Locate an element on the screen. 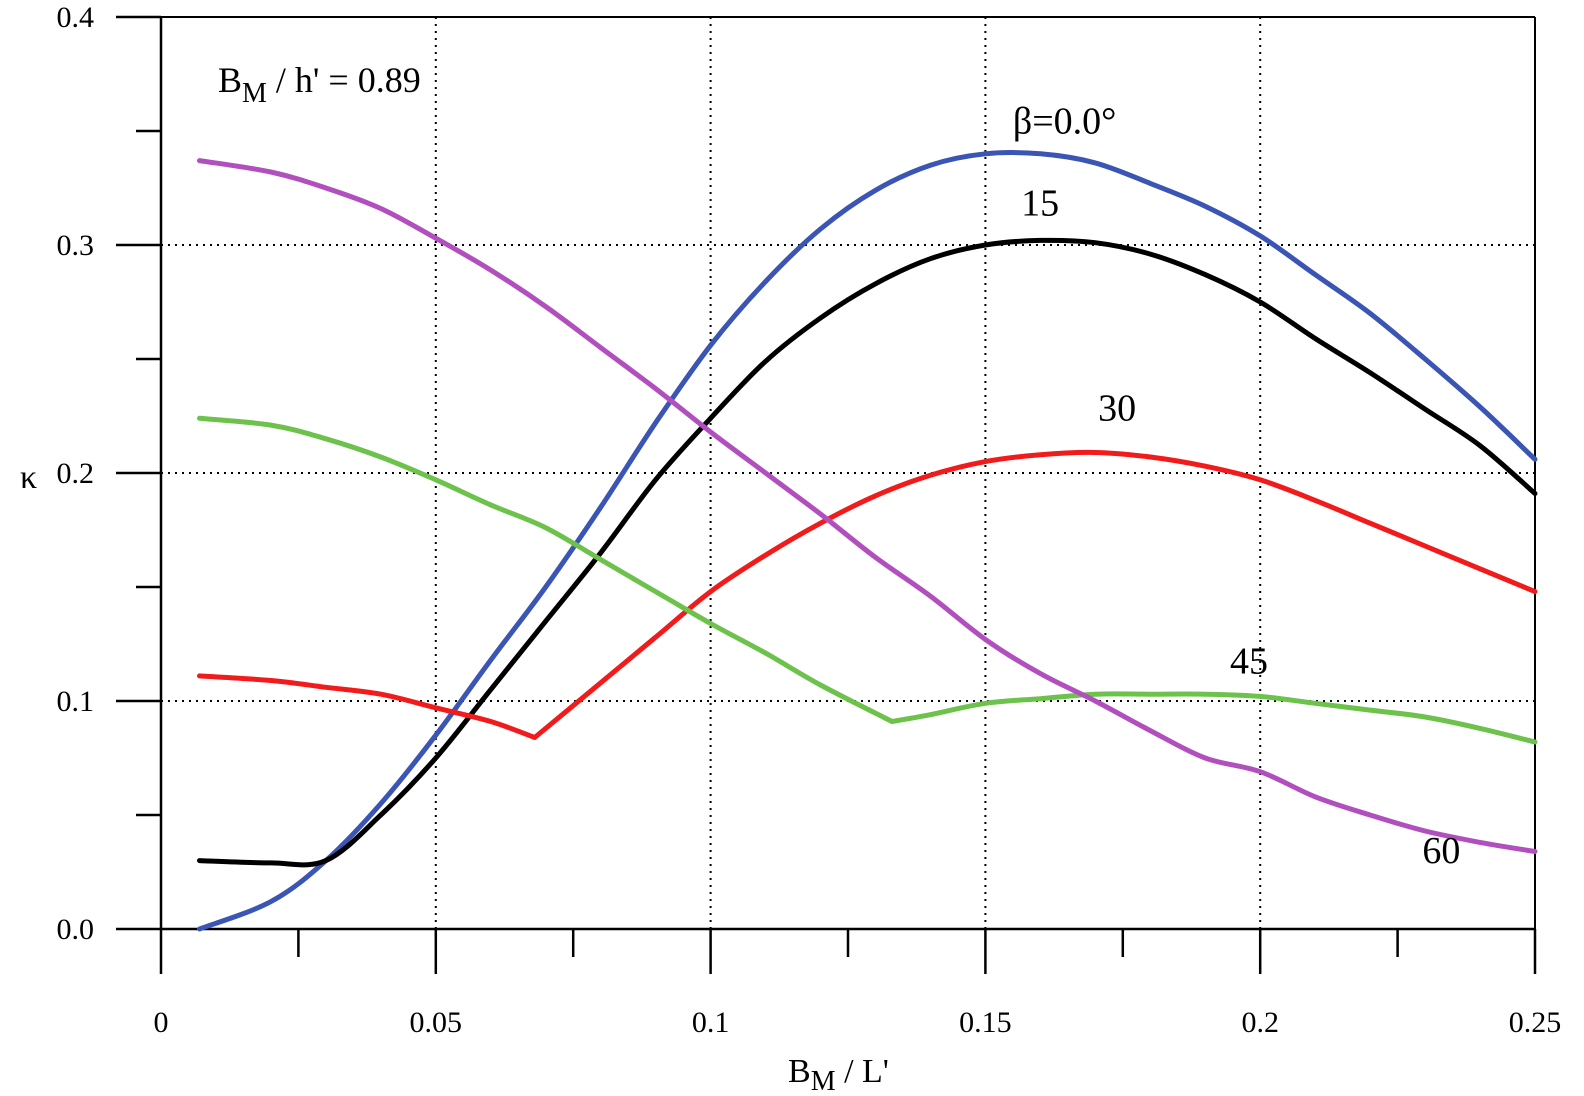 This screenshot has height=1096, width=1584. x-tick-label: 0.15 is located at coordinates (985, 1022).